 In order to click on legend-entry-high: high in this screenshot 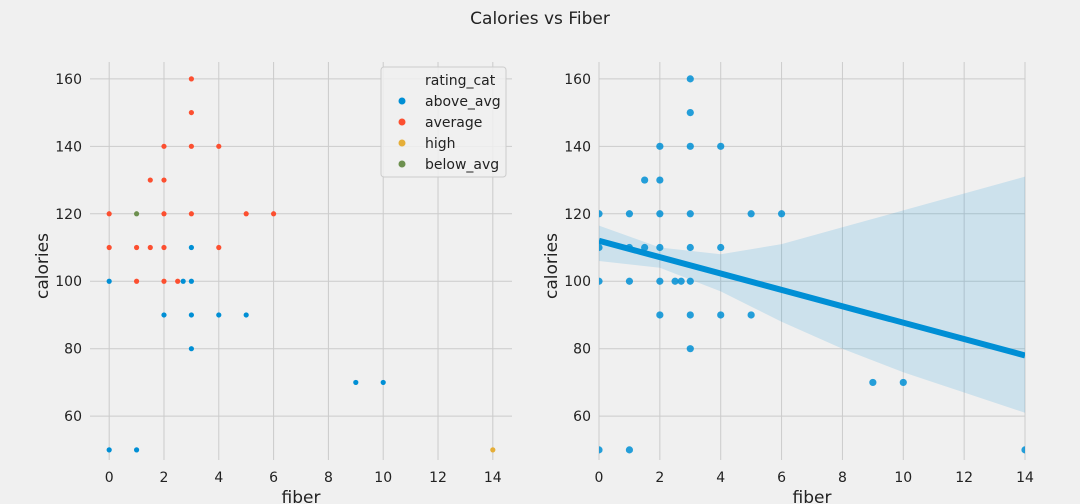, I will do `click(440, 144)`.